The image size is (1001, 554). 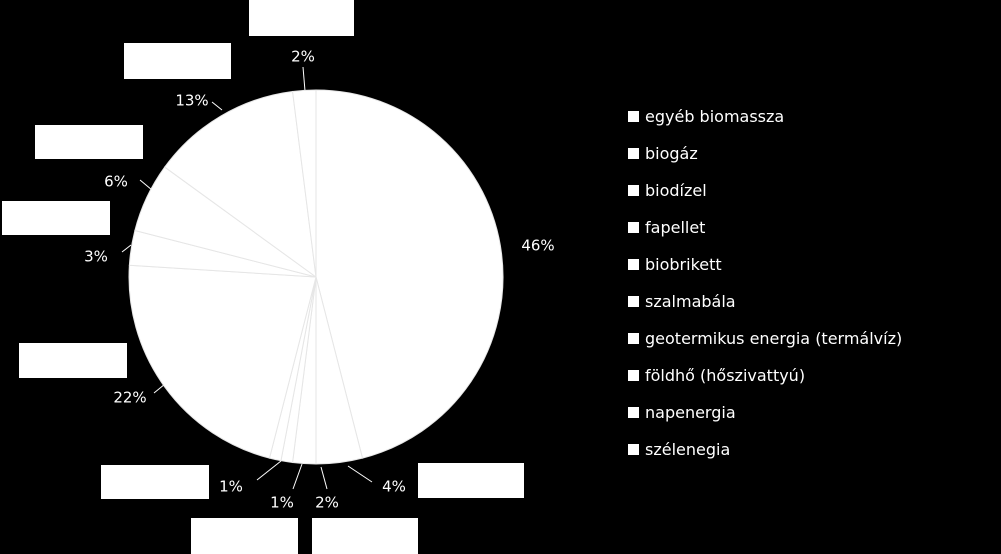 What do you see at coordinates (725, 375) in the screenshot?
I see `legend-label: földhő (hőszivattyú)` at bounding box center [725, 375].